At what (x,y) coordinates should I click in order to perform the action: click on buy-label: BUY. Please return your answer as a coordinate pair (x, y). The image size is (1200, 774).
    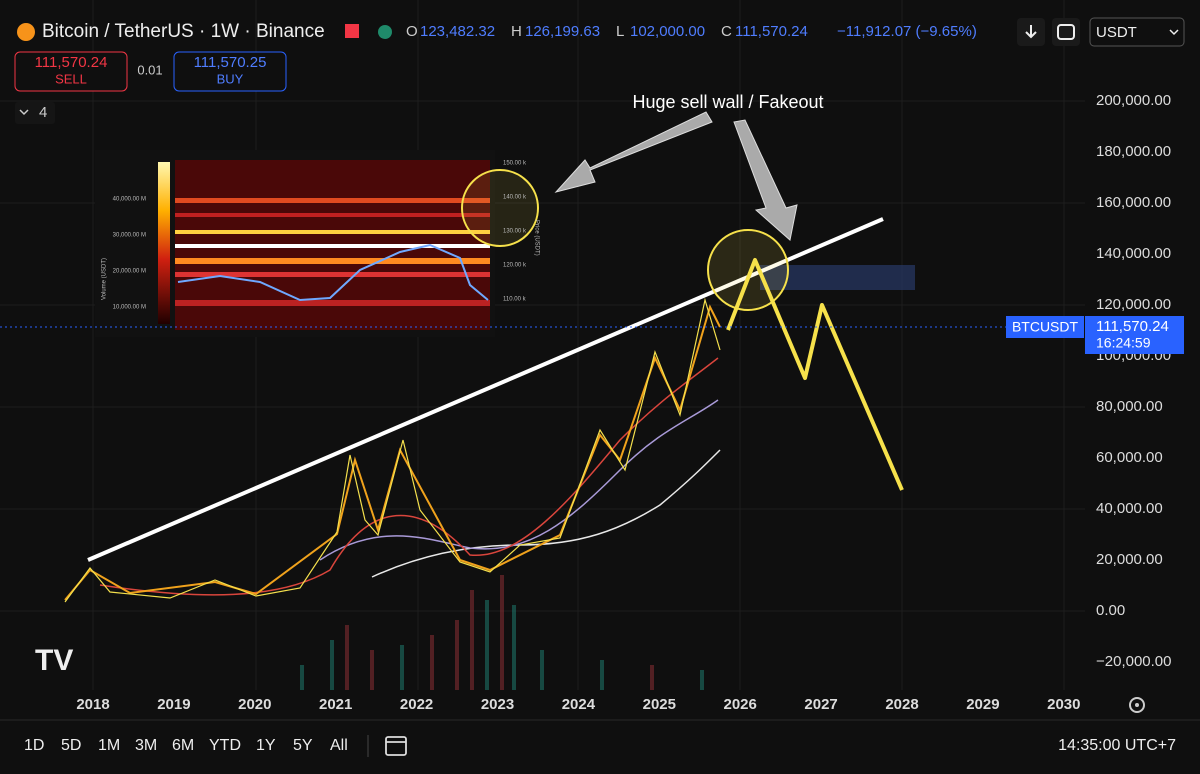
    Looking at the image, I should click on (230, 78).